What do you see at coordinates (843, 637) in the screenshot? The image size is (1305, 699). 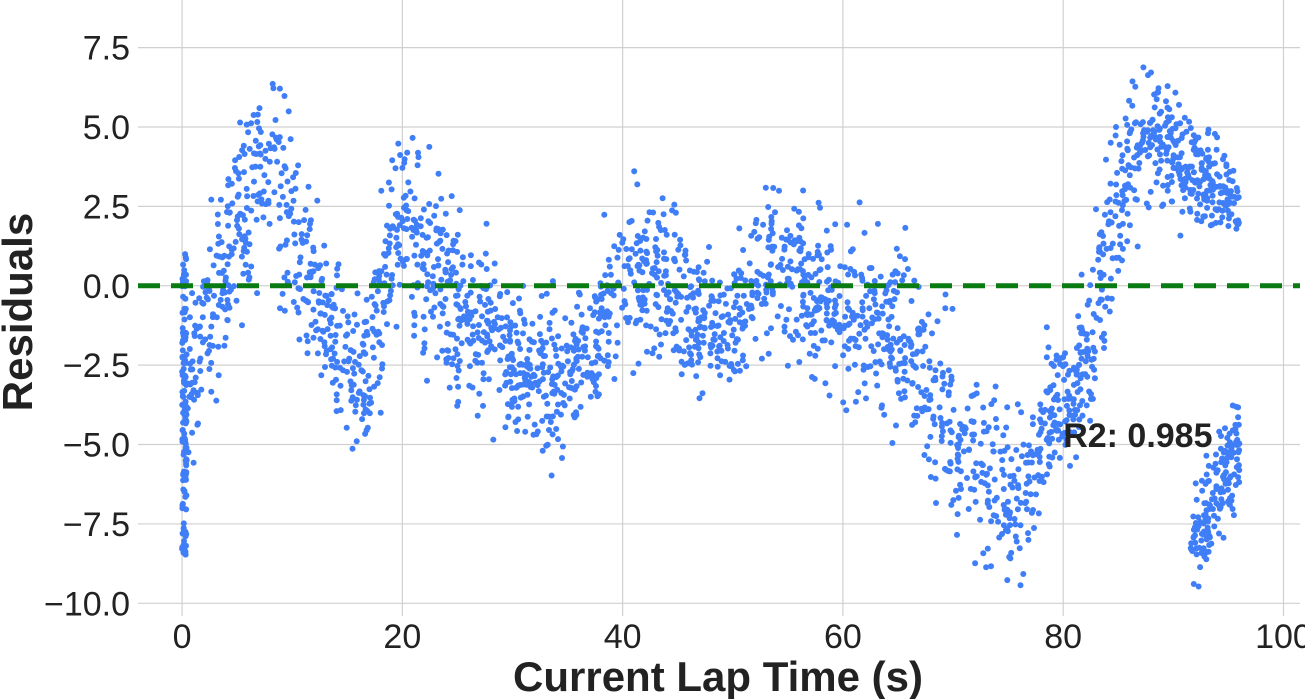 I see `x-tick-label: 60` at bounding box center [843, 637].